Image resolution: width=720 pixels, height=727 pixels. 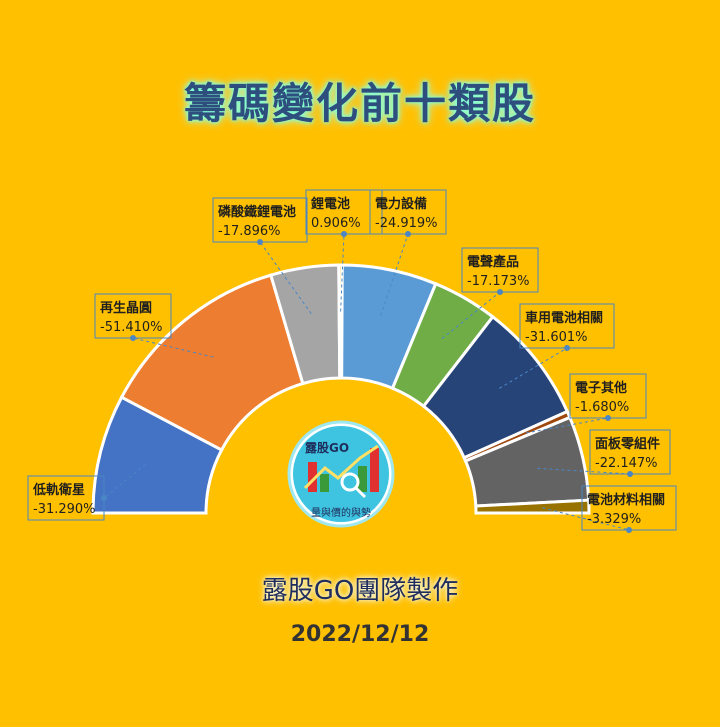 I want to click on slice-value-label-0: -31.290%, so click(x=64, y=509).